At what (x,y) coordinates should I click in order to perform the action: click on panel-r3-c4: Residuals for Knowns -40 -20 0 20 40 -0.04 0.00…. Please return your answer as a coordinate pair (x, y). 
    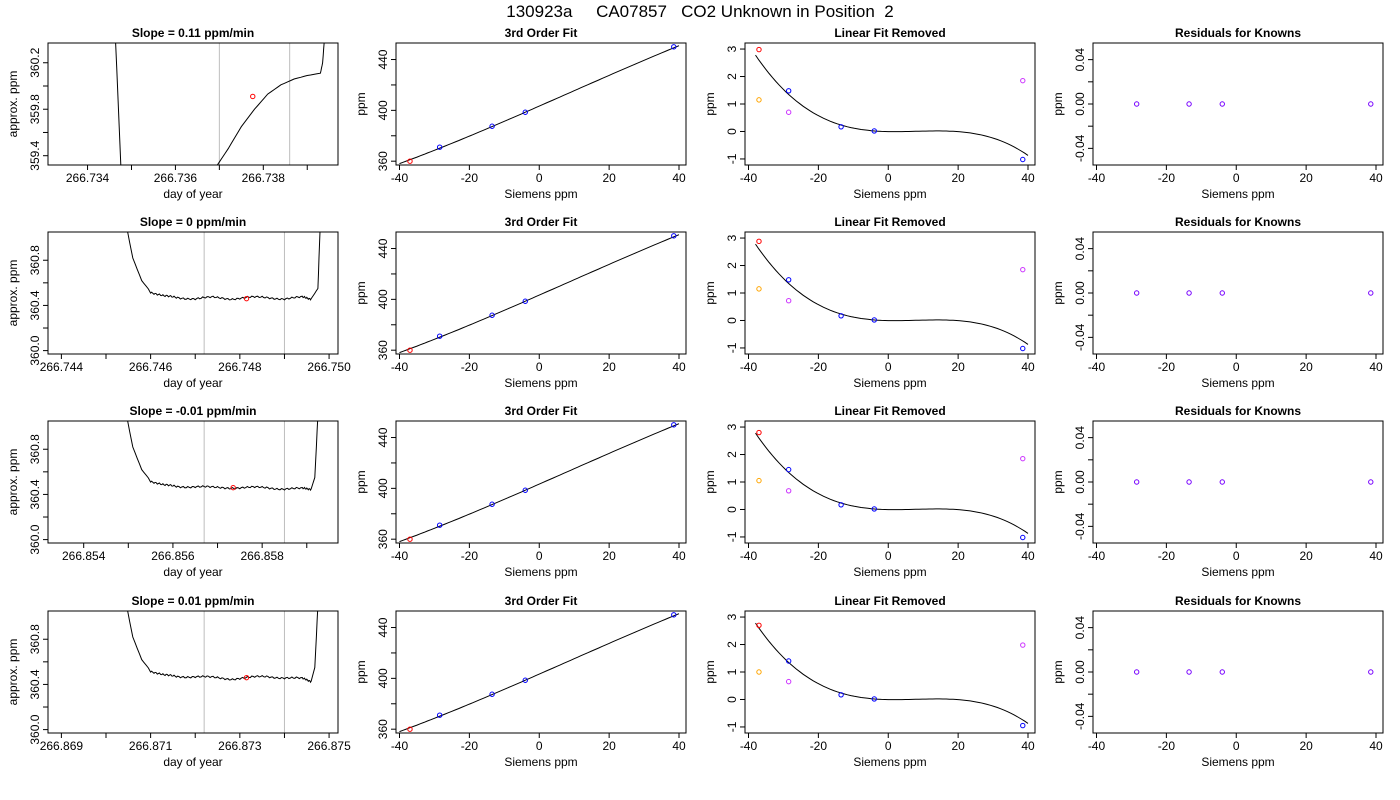
    Looking at the image, I should click on (1217, 491).